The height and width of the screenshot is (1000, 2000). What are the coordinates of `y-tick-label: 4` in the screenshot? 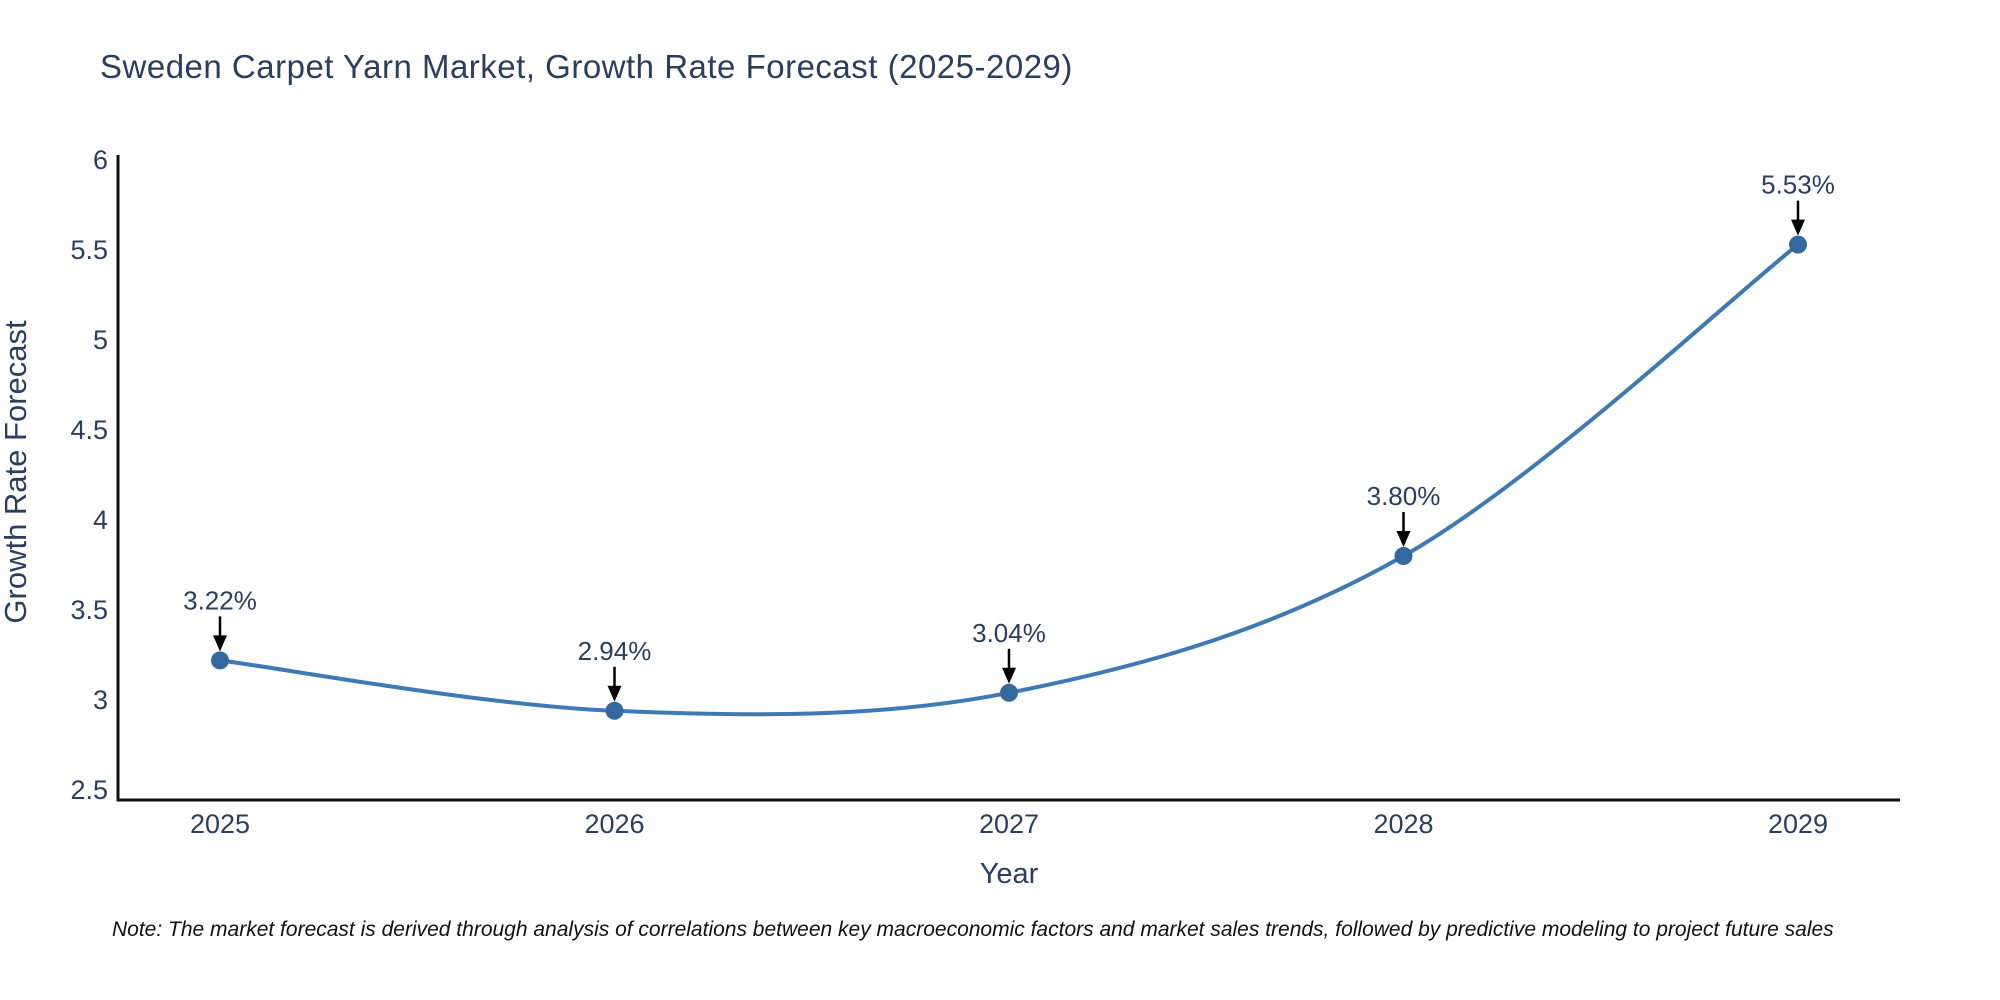 It's located at (100, 520).